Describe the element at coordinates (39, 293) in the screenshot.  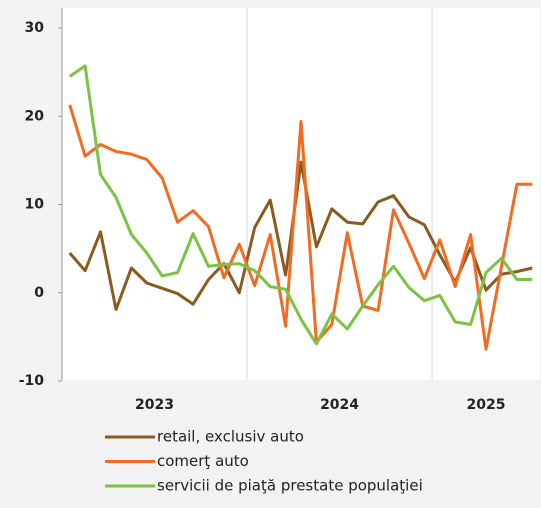
I see `y-tick-label: 0` at that location.